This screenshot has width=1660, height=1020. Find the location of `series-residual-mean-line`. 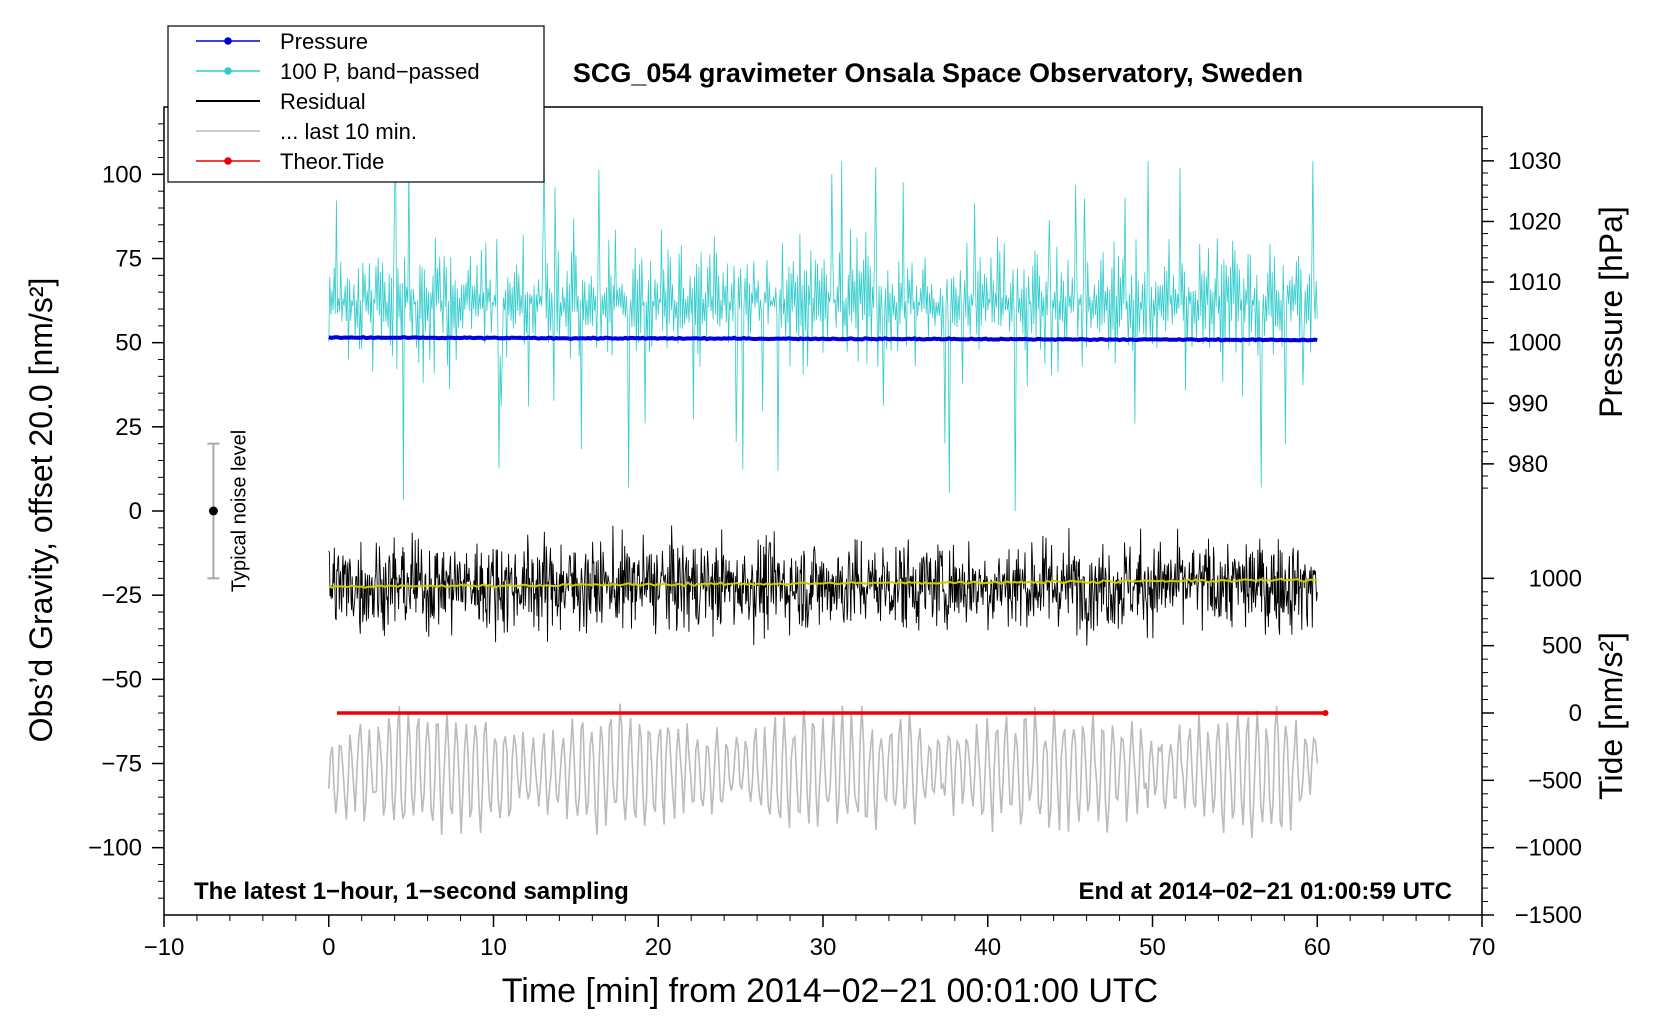

series-residual-mean-line is located at coordinates (823, 583).